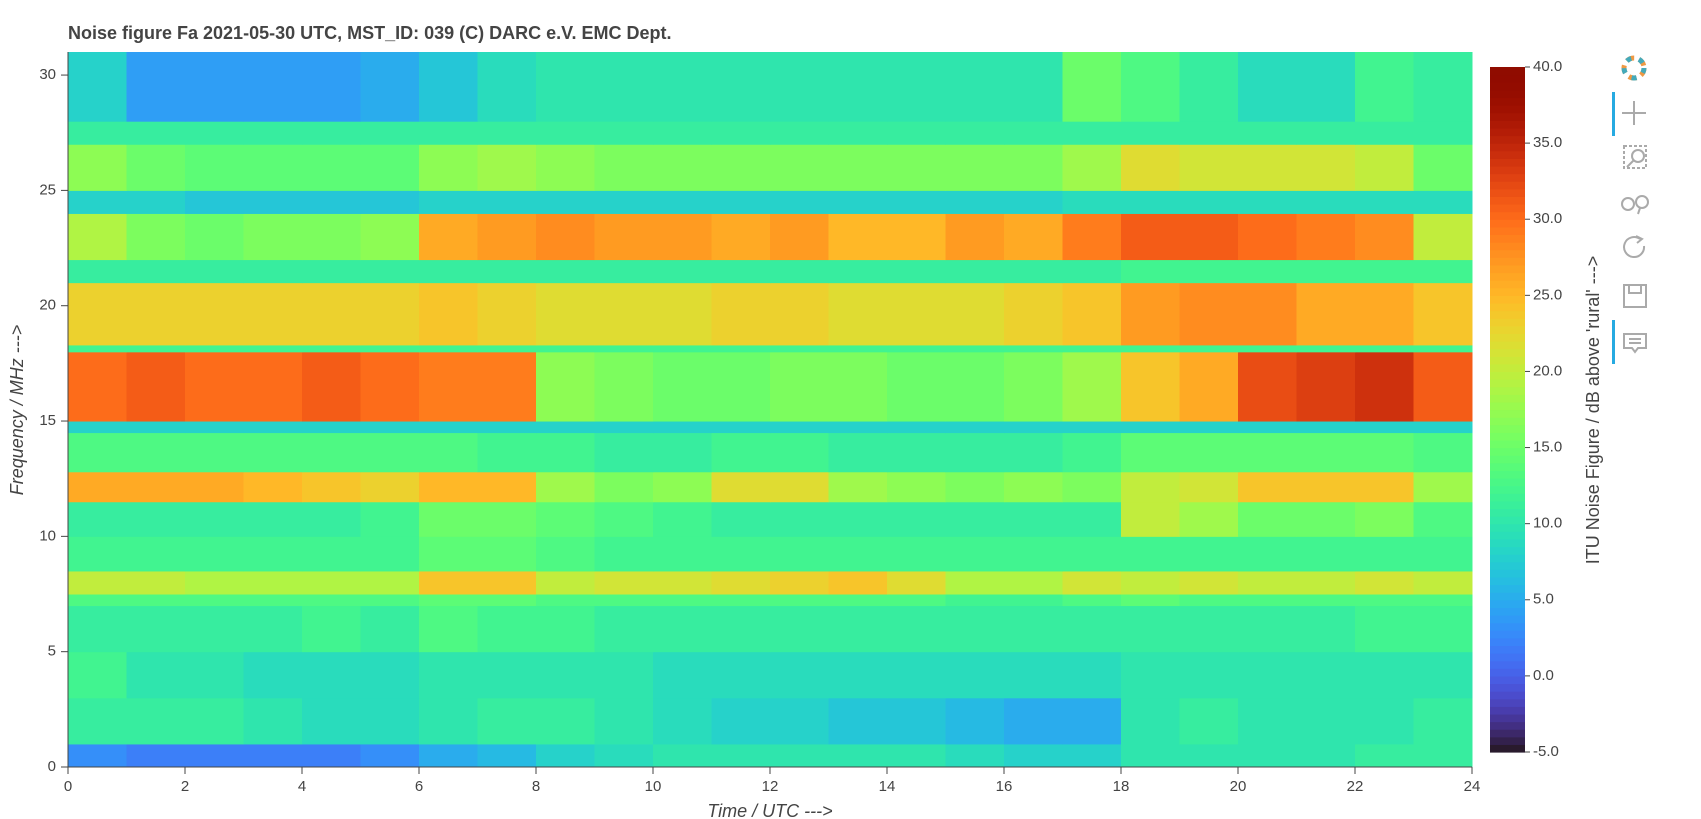 The width and height of the screenshot is (1701, 819). What do you see at coordinates (1547, 370) in the screenshot?
I see `colorbar-tick-label: 20.0` at bounding box center [1547, 370].